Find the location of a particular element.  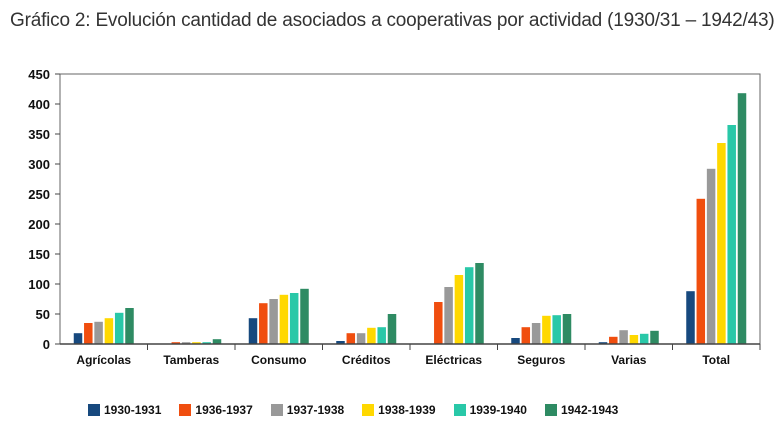

bar-1936-1937-Tamberas is located at coordinates (176, 343).